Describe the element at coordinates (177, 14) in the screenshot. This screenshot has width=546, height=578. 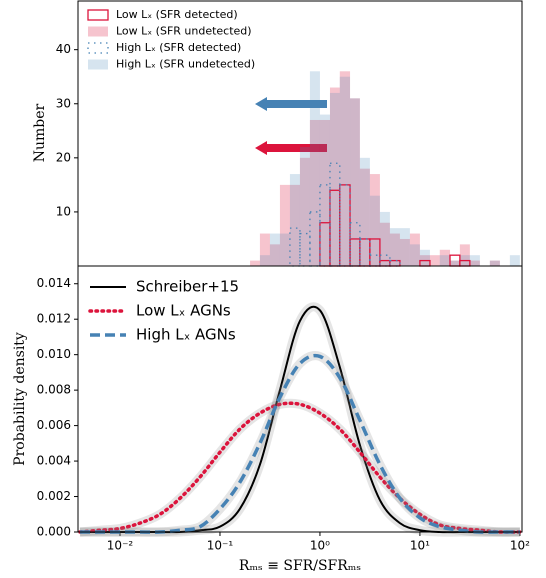
I see `legend-label: Low Lₓ (SFR detected)` at that location.